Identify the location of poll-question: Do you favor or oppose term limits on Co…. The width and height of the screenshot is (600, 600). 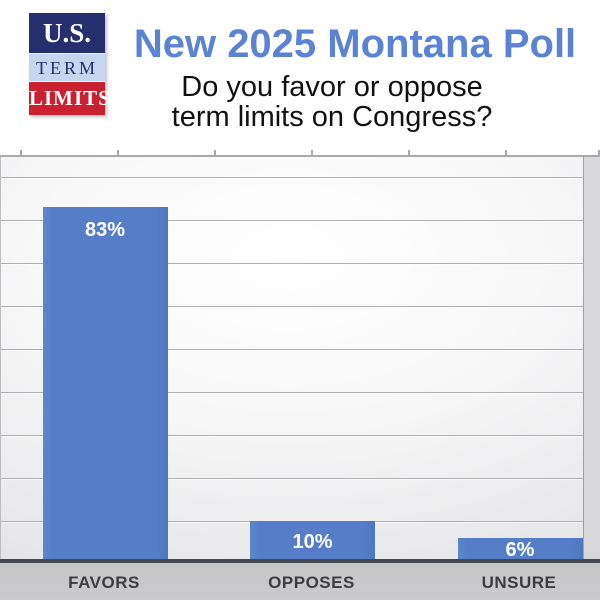
(332, 102).